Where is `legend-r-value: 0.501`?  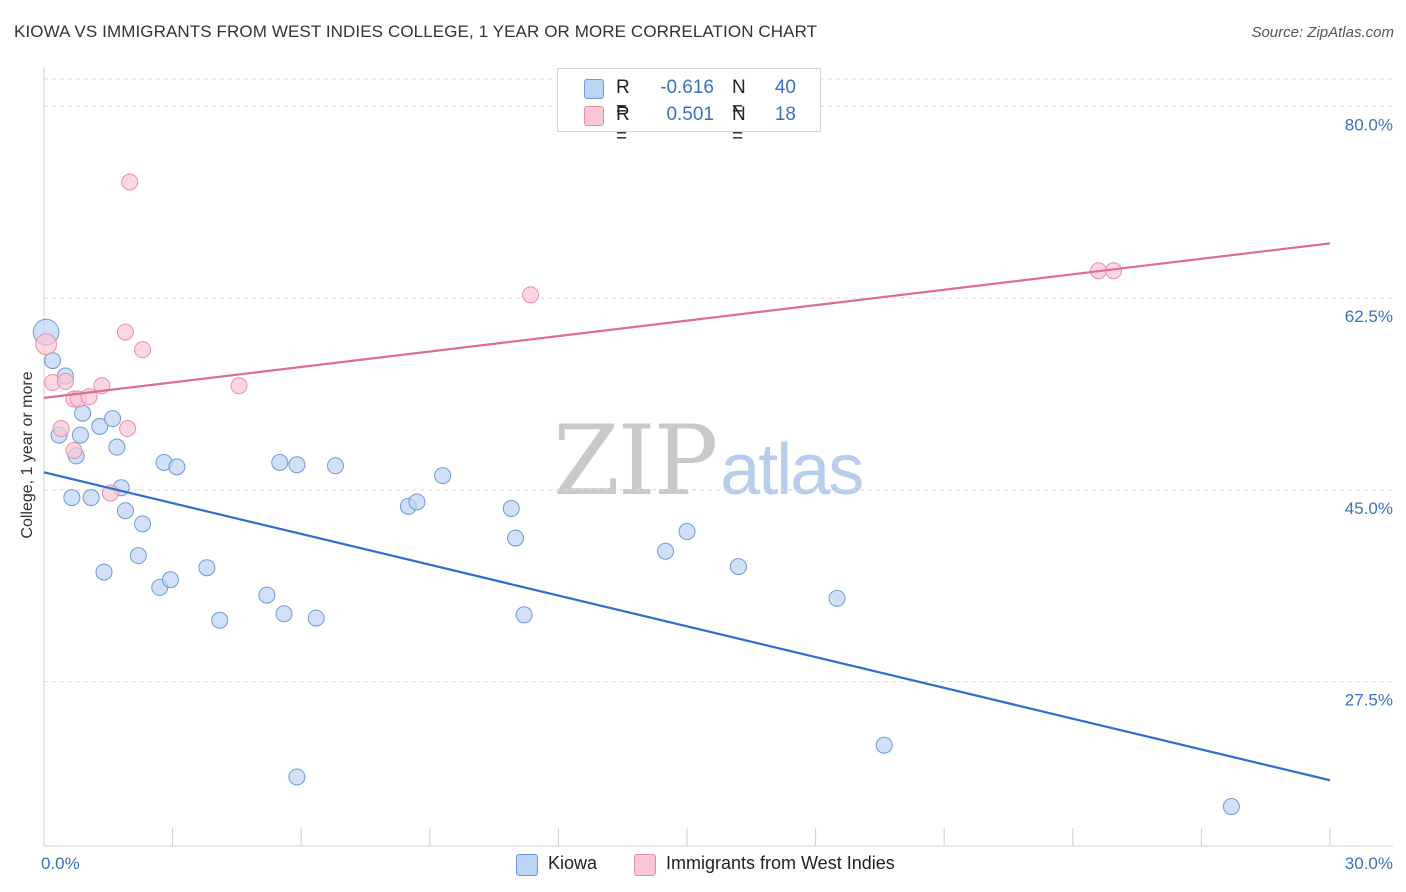
legend-r-value: 0.501 is located at coordinates (690, 114).